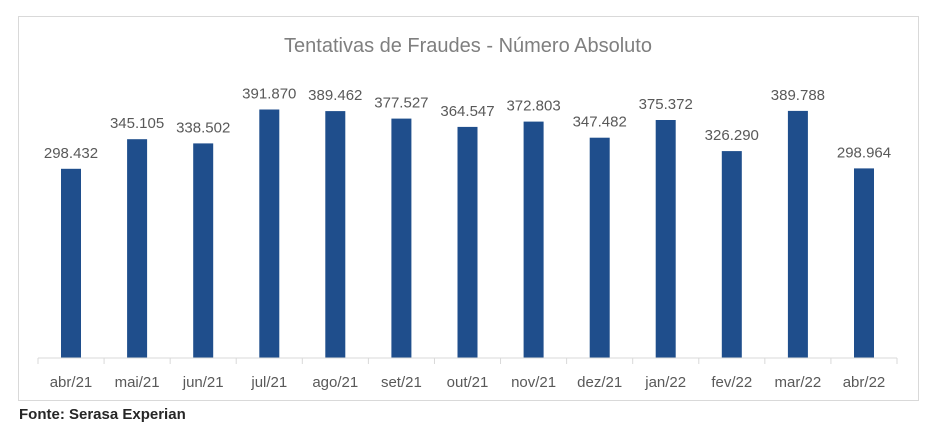  Describe the element at coordinates (137, 382) in the screenshot. I see `x-tick-label: mai/21` at that location.